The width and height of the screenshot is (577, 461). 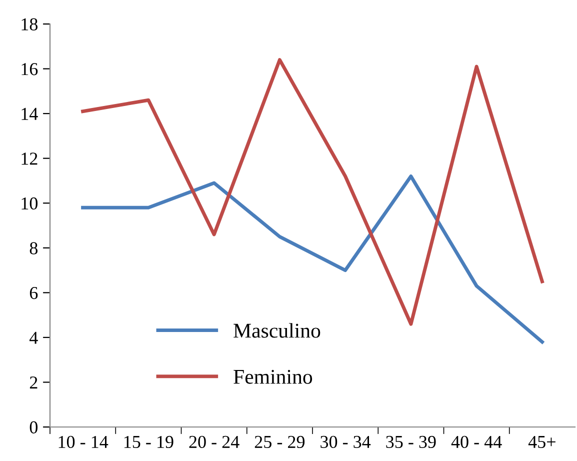 I want to click on x-tick-label: 35 - 39, so click(x=411, y=442).